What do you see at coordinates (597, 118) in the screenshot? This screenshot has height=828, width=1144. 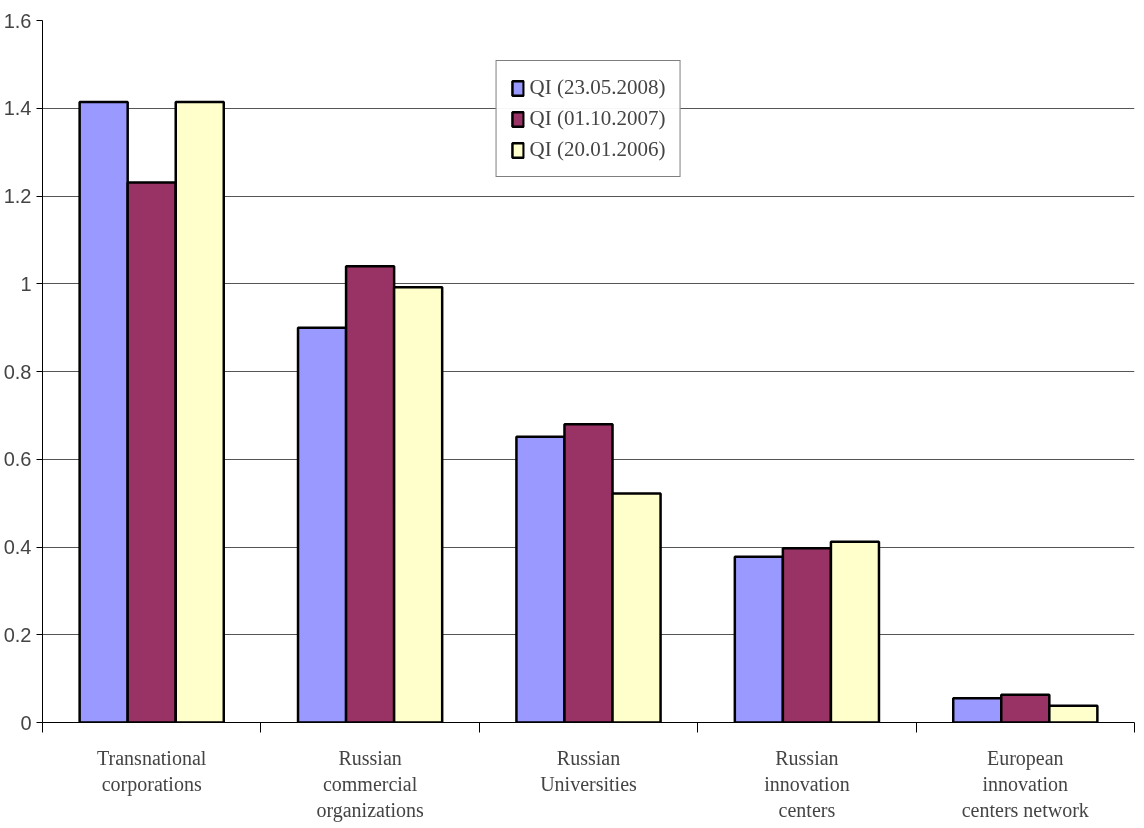 I see `legend-label: QI (01.10.2007)` at bounding box center [597, 118].